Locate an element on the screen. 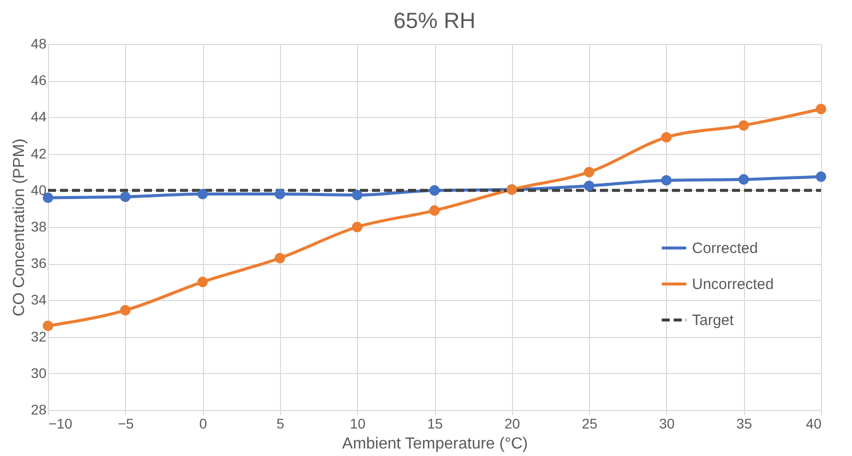  y-tick-label: 36 is located at coordinates (38, 263).